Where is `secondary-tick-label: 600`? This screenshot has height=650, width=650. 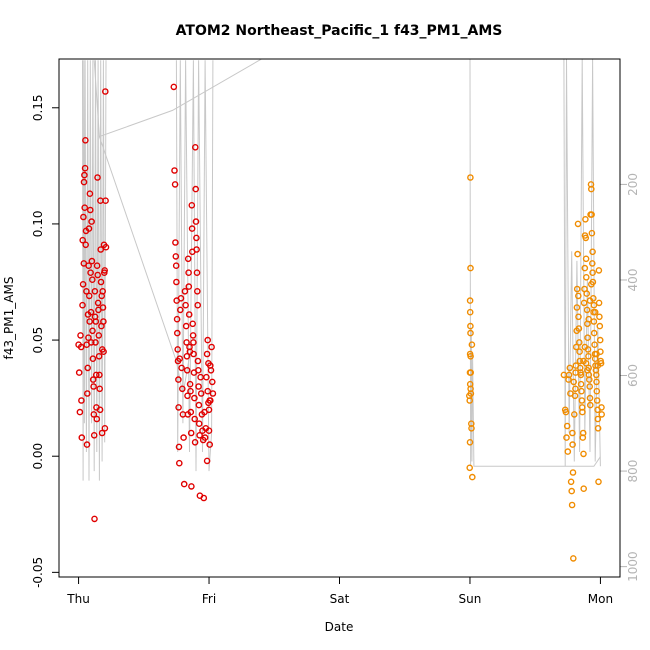 secondary-tick-label: 600 is located at coordinates (633, 375).